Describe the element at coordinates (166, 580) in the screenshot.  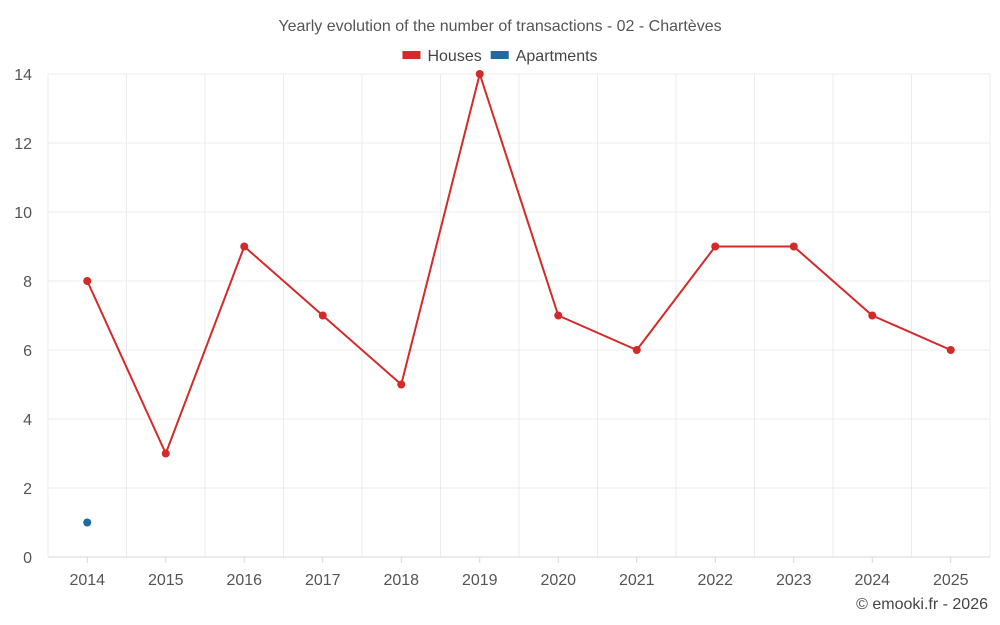
I see `x-tick-label: 2015` at that location.